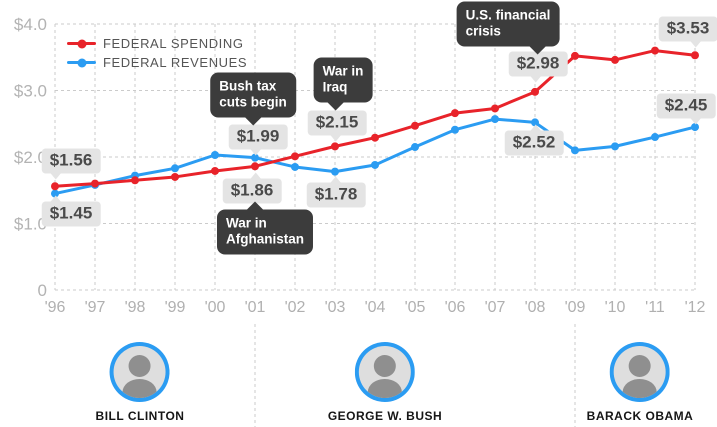  I want to click on x-axis-label: '04, so click(375, 307).